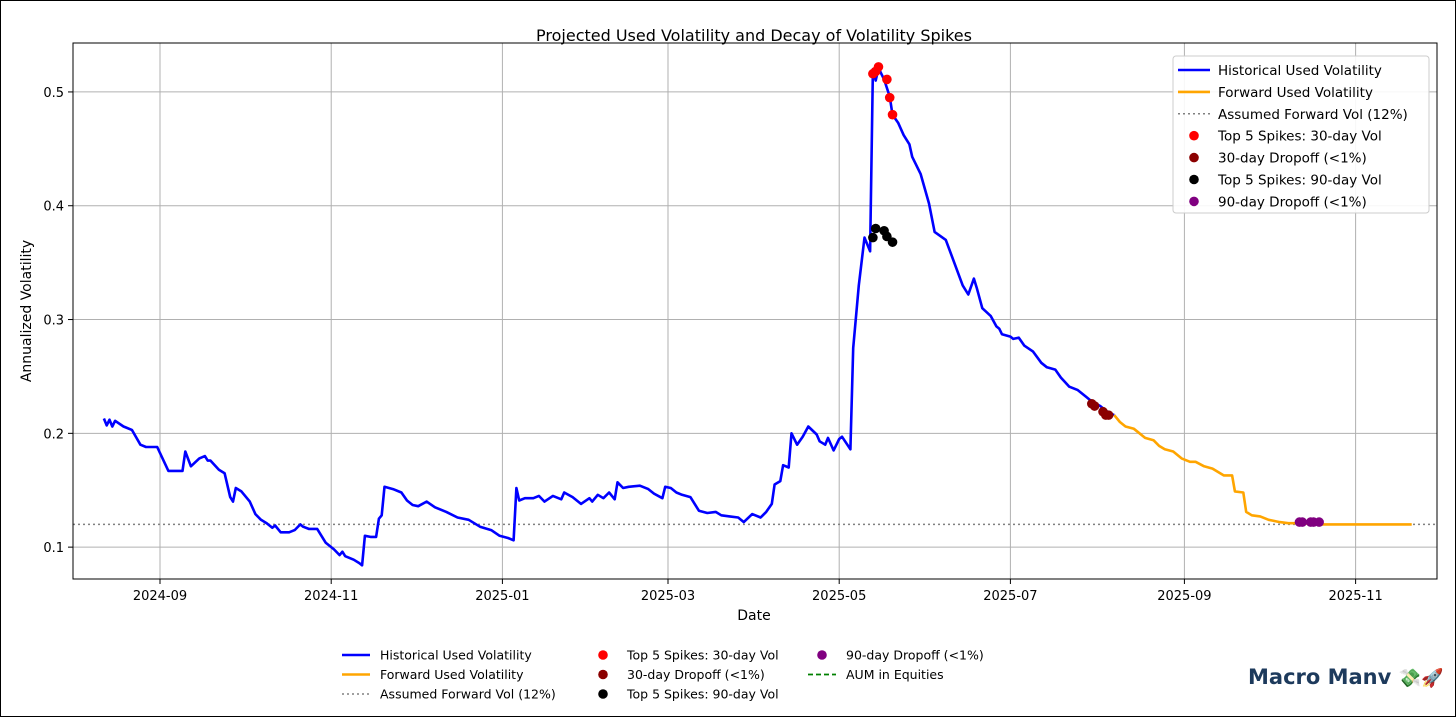 Image resolution: width=1456 pixels, height=717 pixels. I want to click on x-tick-label: 2025-07, so click(1010, 596).